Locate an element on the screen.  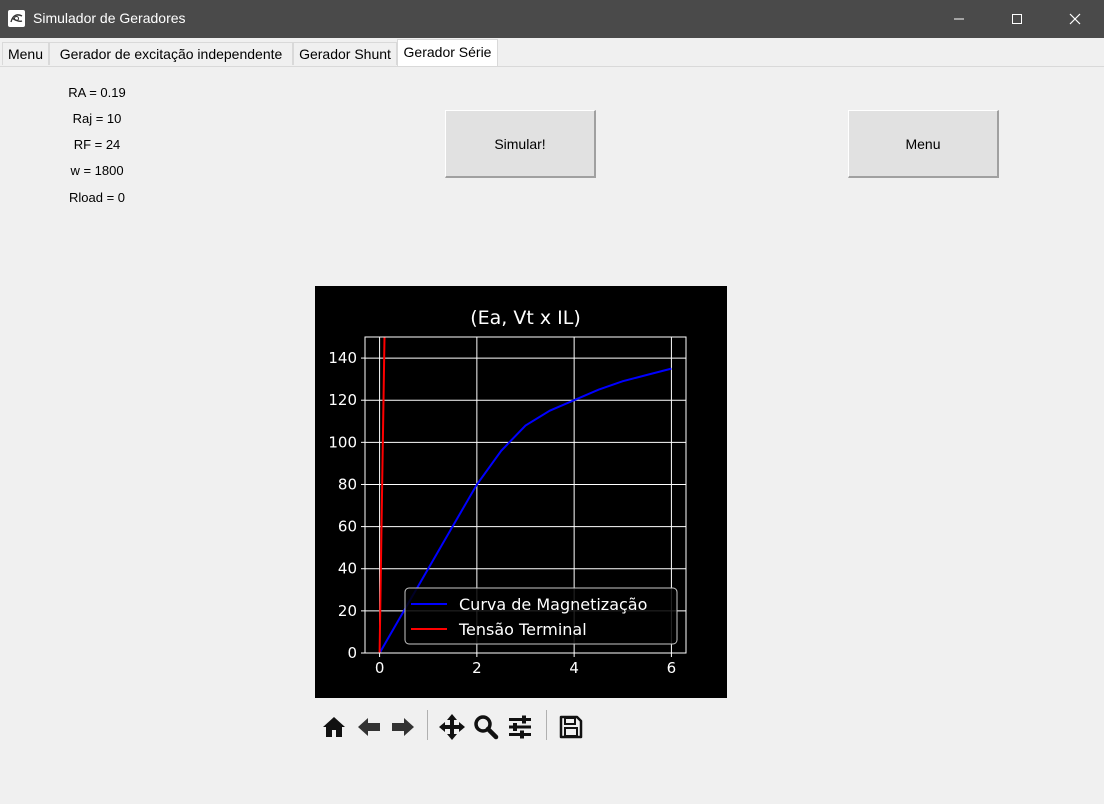
forward-arrow-icon is located at coordinates (403, 727).